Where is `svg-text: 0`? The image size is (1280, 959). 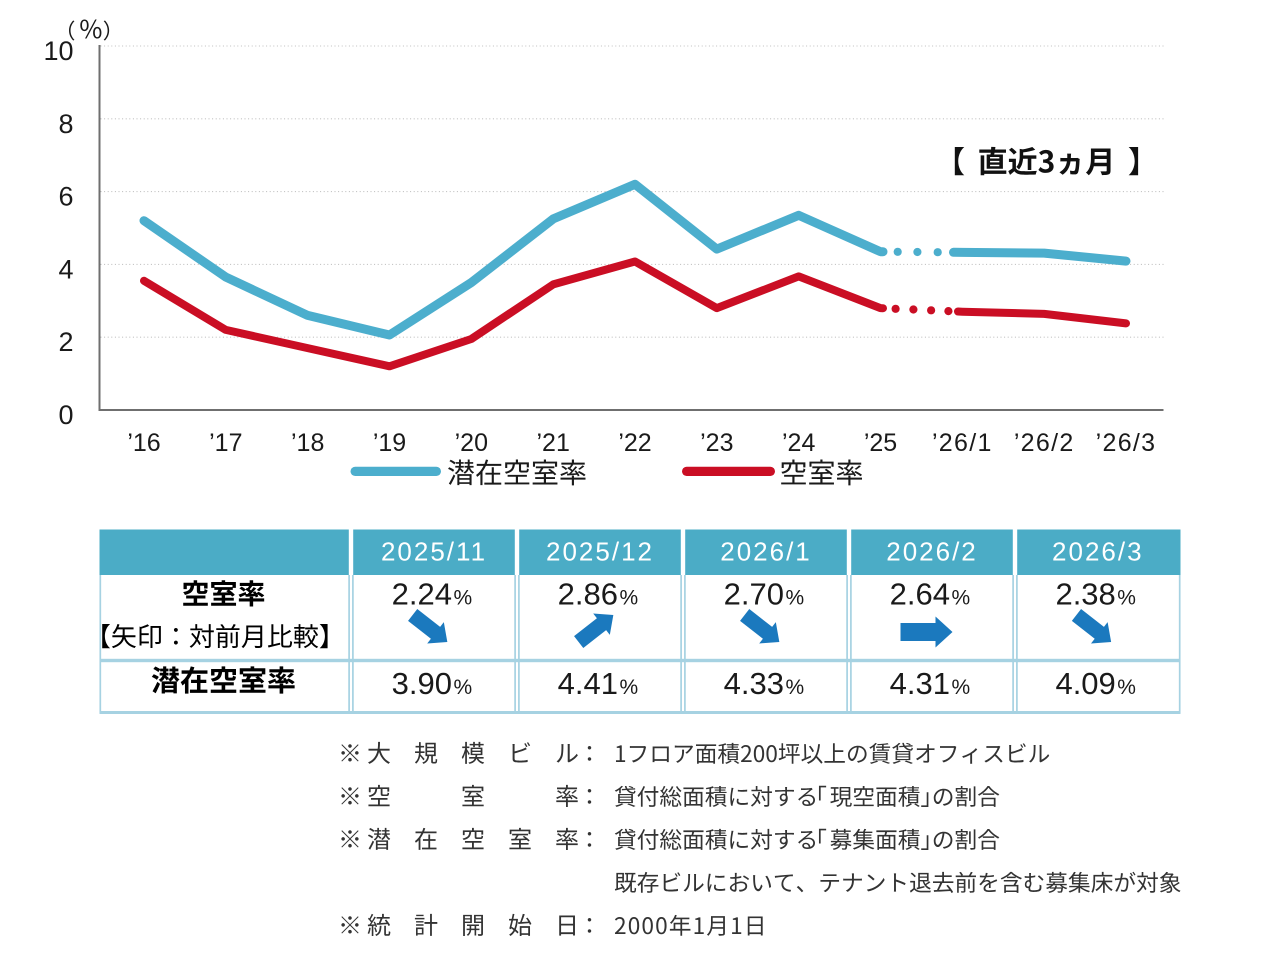 svg-text: 0 is located at coordinates (65, 415).